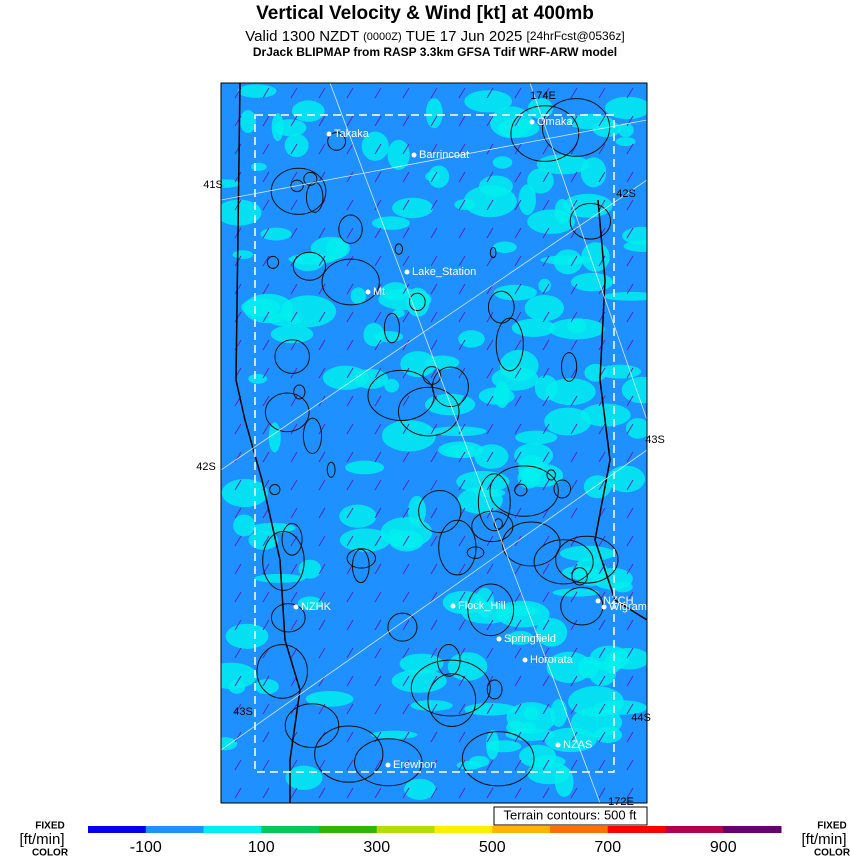  Describe the element at coordinates (444, 155) in the screenshot. I see `place-label: Barrincoat` at that location.